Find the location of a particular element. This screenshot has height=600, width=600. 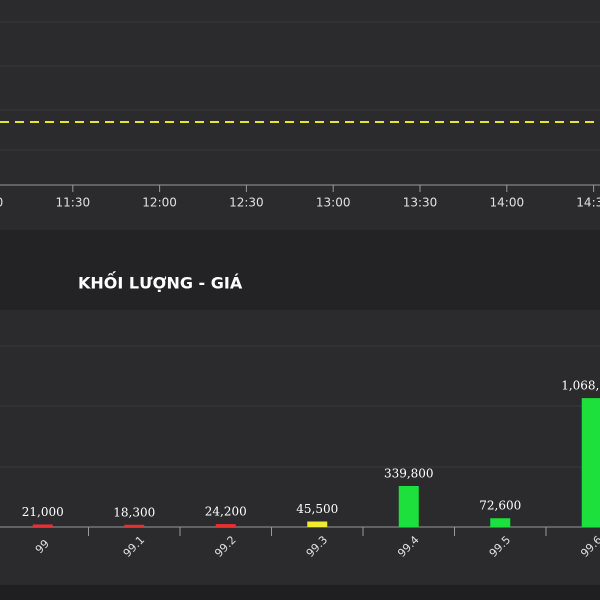

time-tick-label: 12:00 is located at coordinates (159, 203).